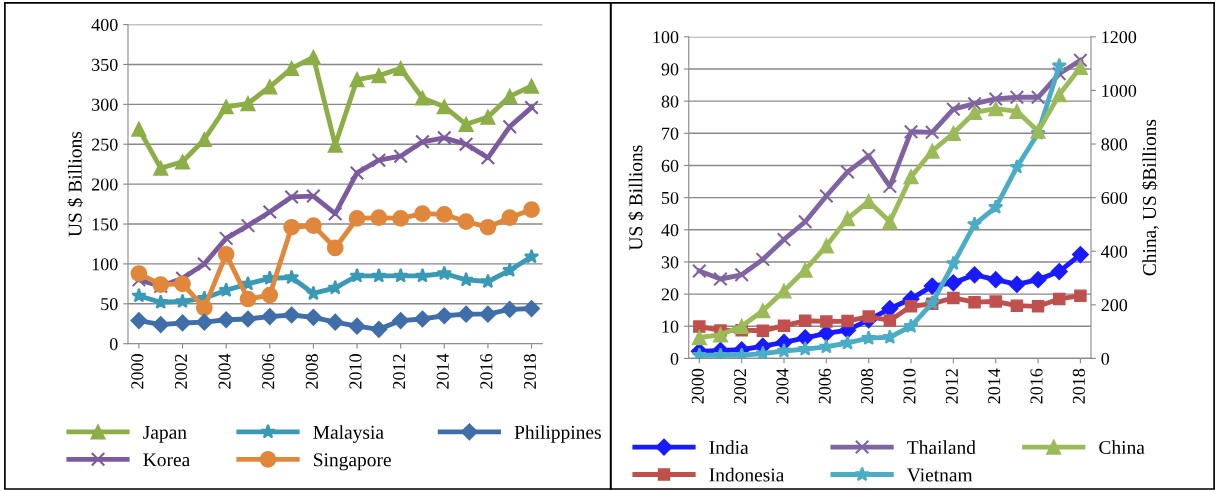 This screenshot has height=491, width=1219. I want to click on y-tick-label: 30, so click(670, 262).